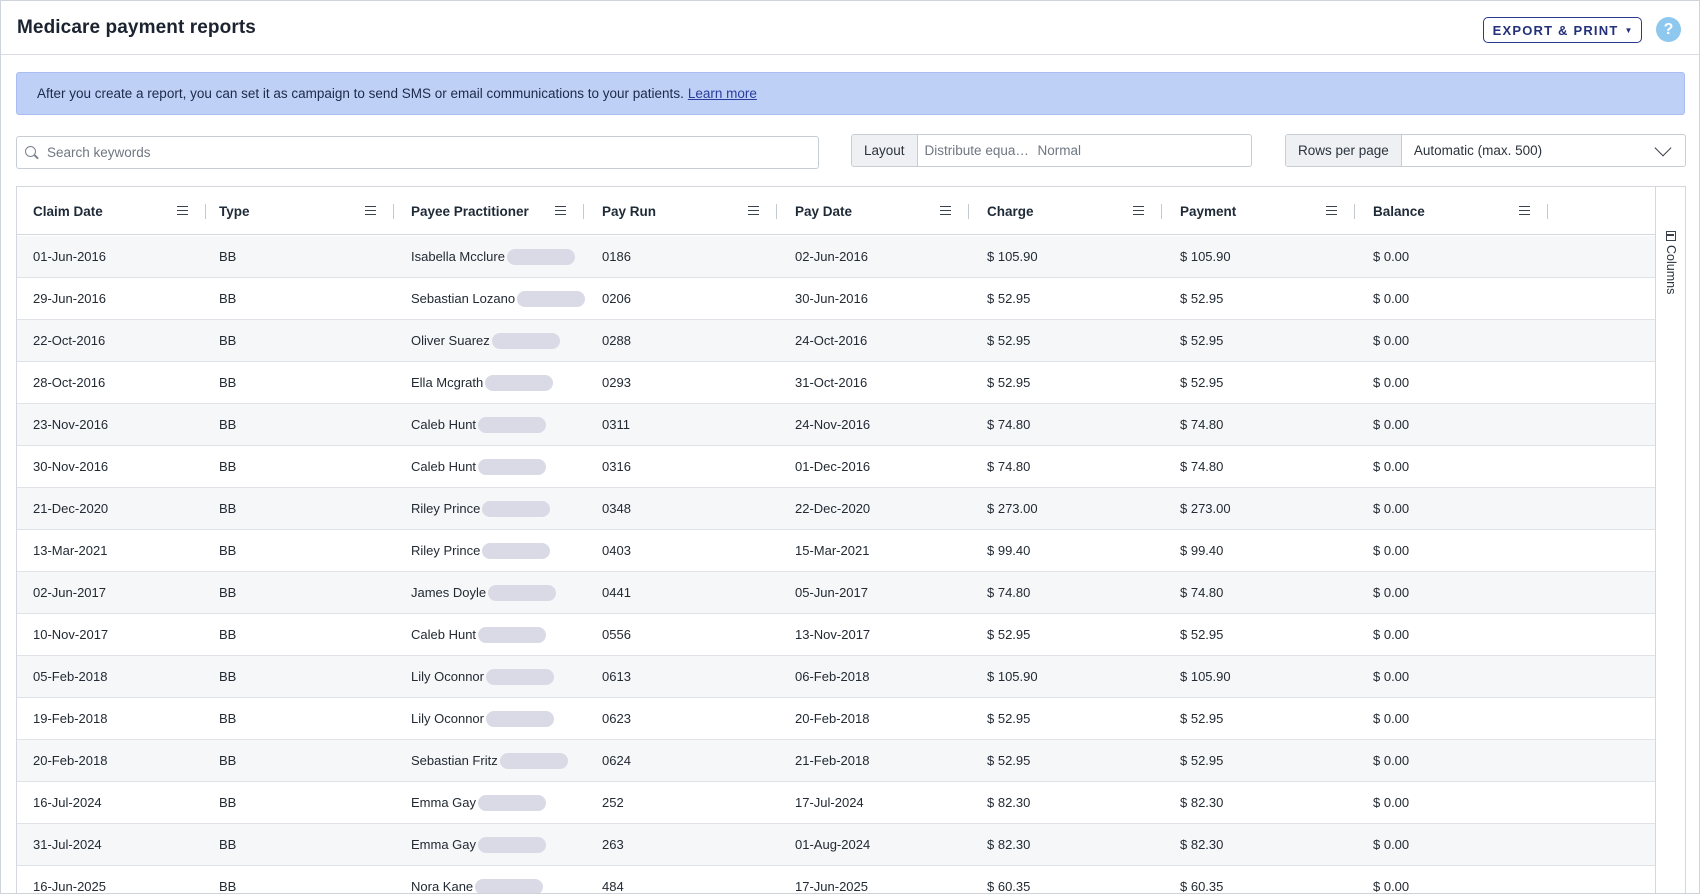  Describe the element at coordinates (427, 152) in the screenshot. I see `search-input` at that location.